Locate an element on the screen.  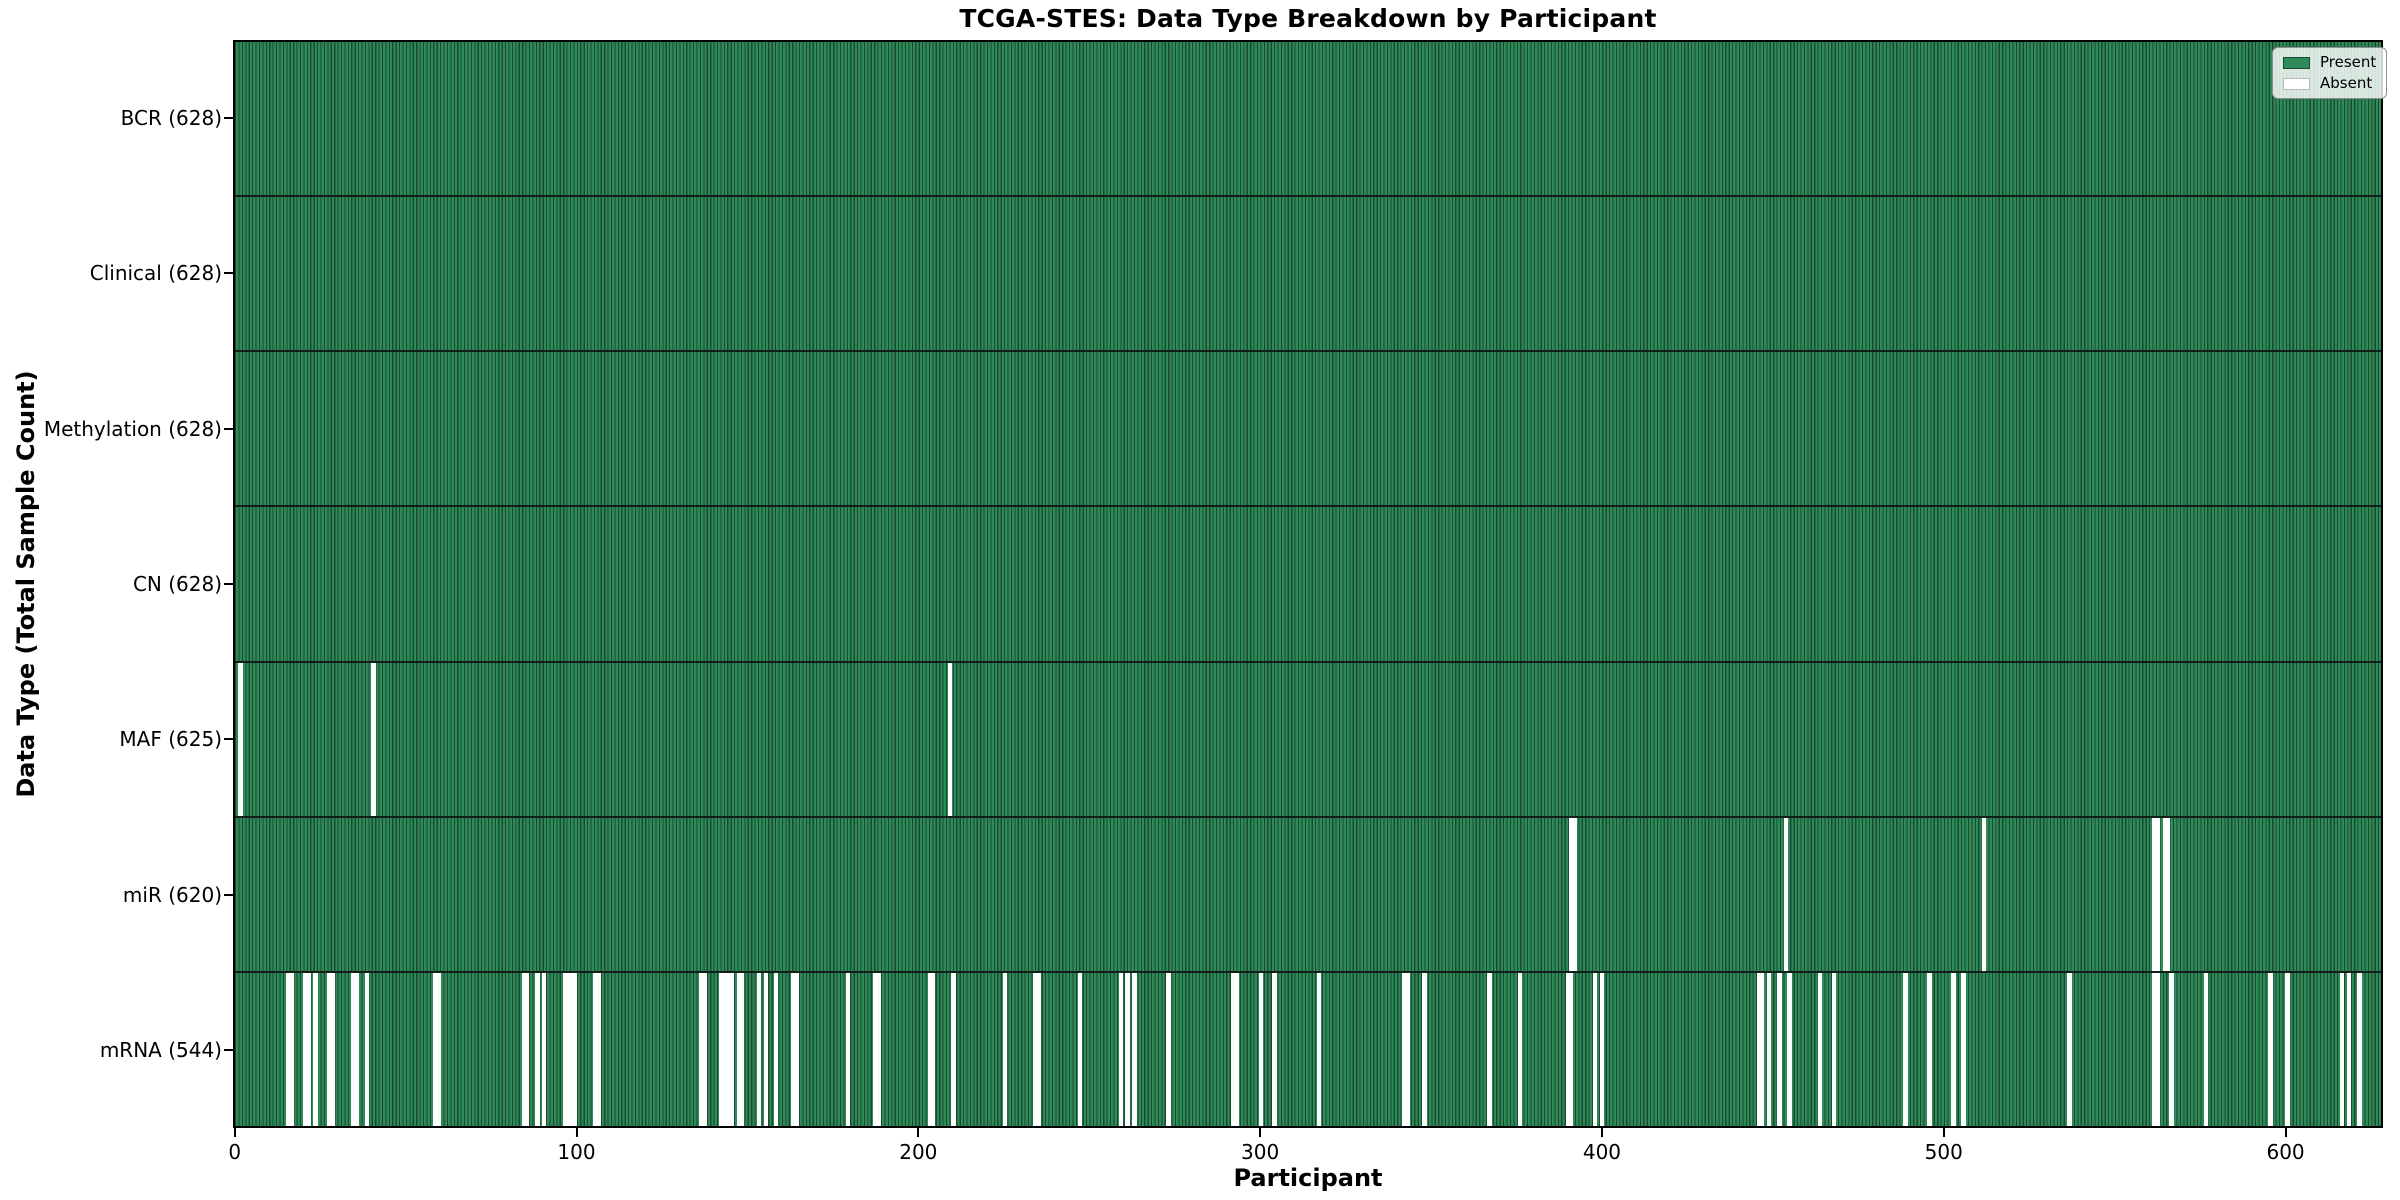
y-tick-label-methylation: Methylation (628) is located at coordinates (132, 428).